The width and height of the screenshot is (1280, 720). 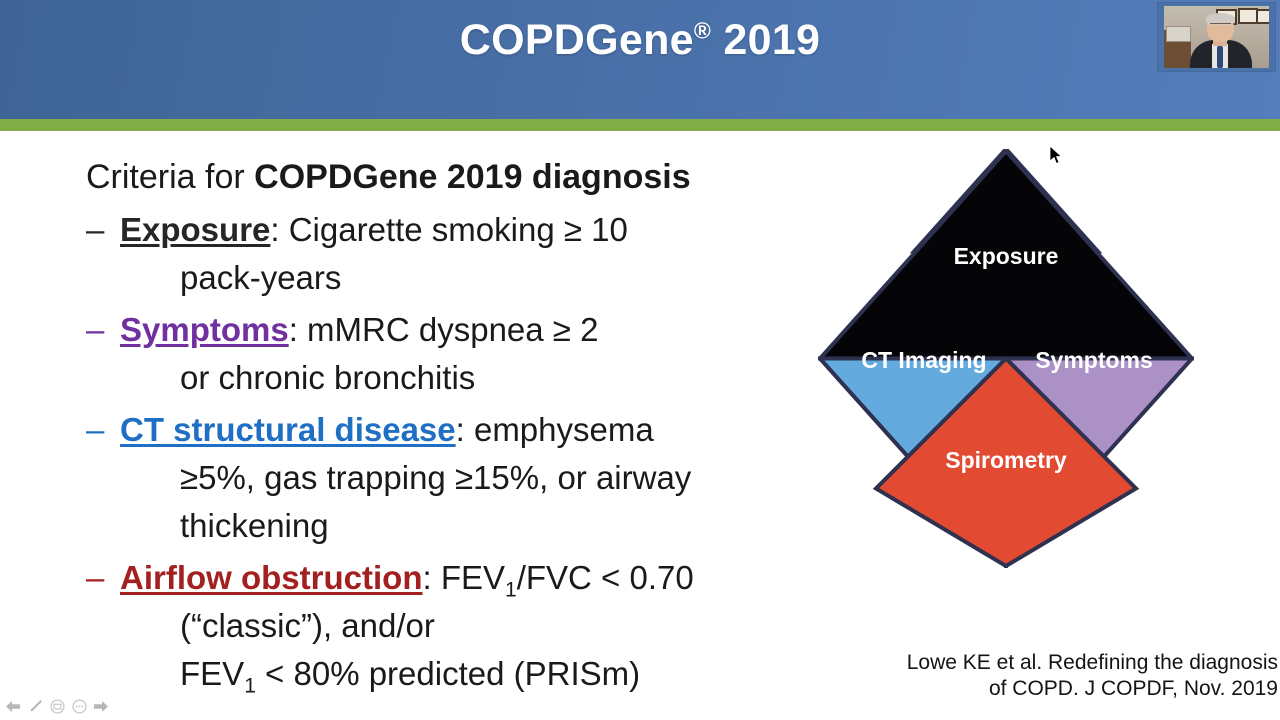 I want to click on registered-trademark-icon: ®, so click(x=702, y=30).